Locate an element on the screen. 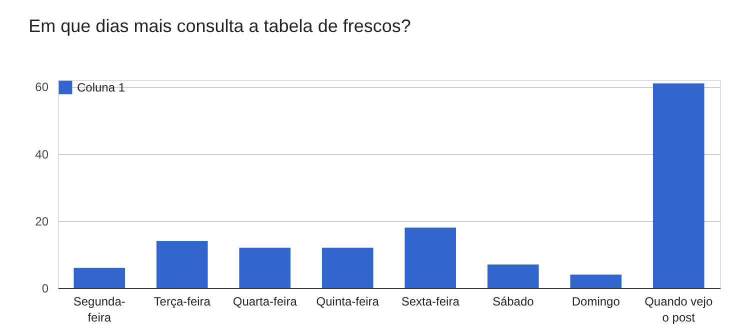  x-tick-label: Quarta-feira is located at coordinates (265, 301).